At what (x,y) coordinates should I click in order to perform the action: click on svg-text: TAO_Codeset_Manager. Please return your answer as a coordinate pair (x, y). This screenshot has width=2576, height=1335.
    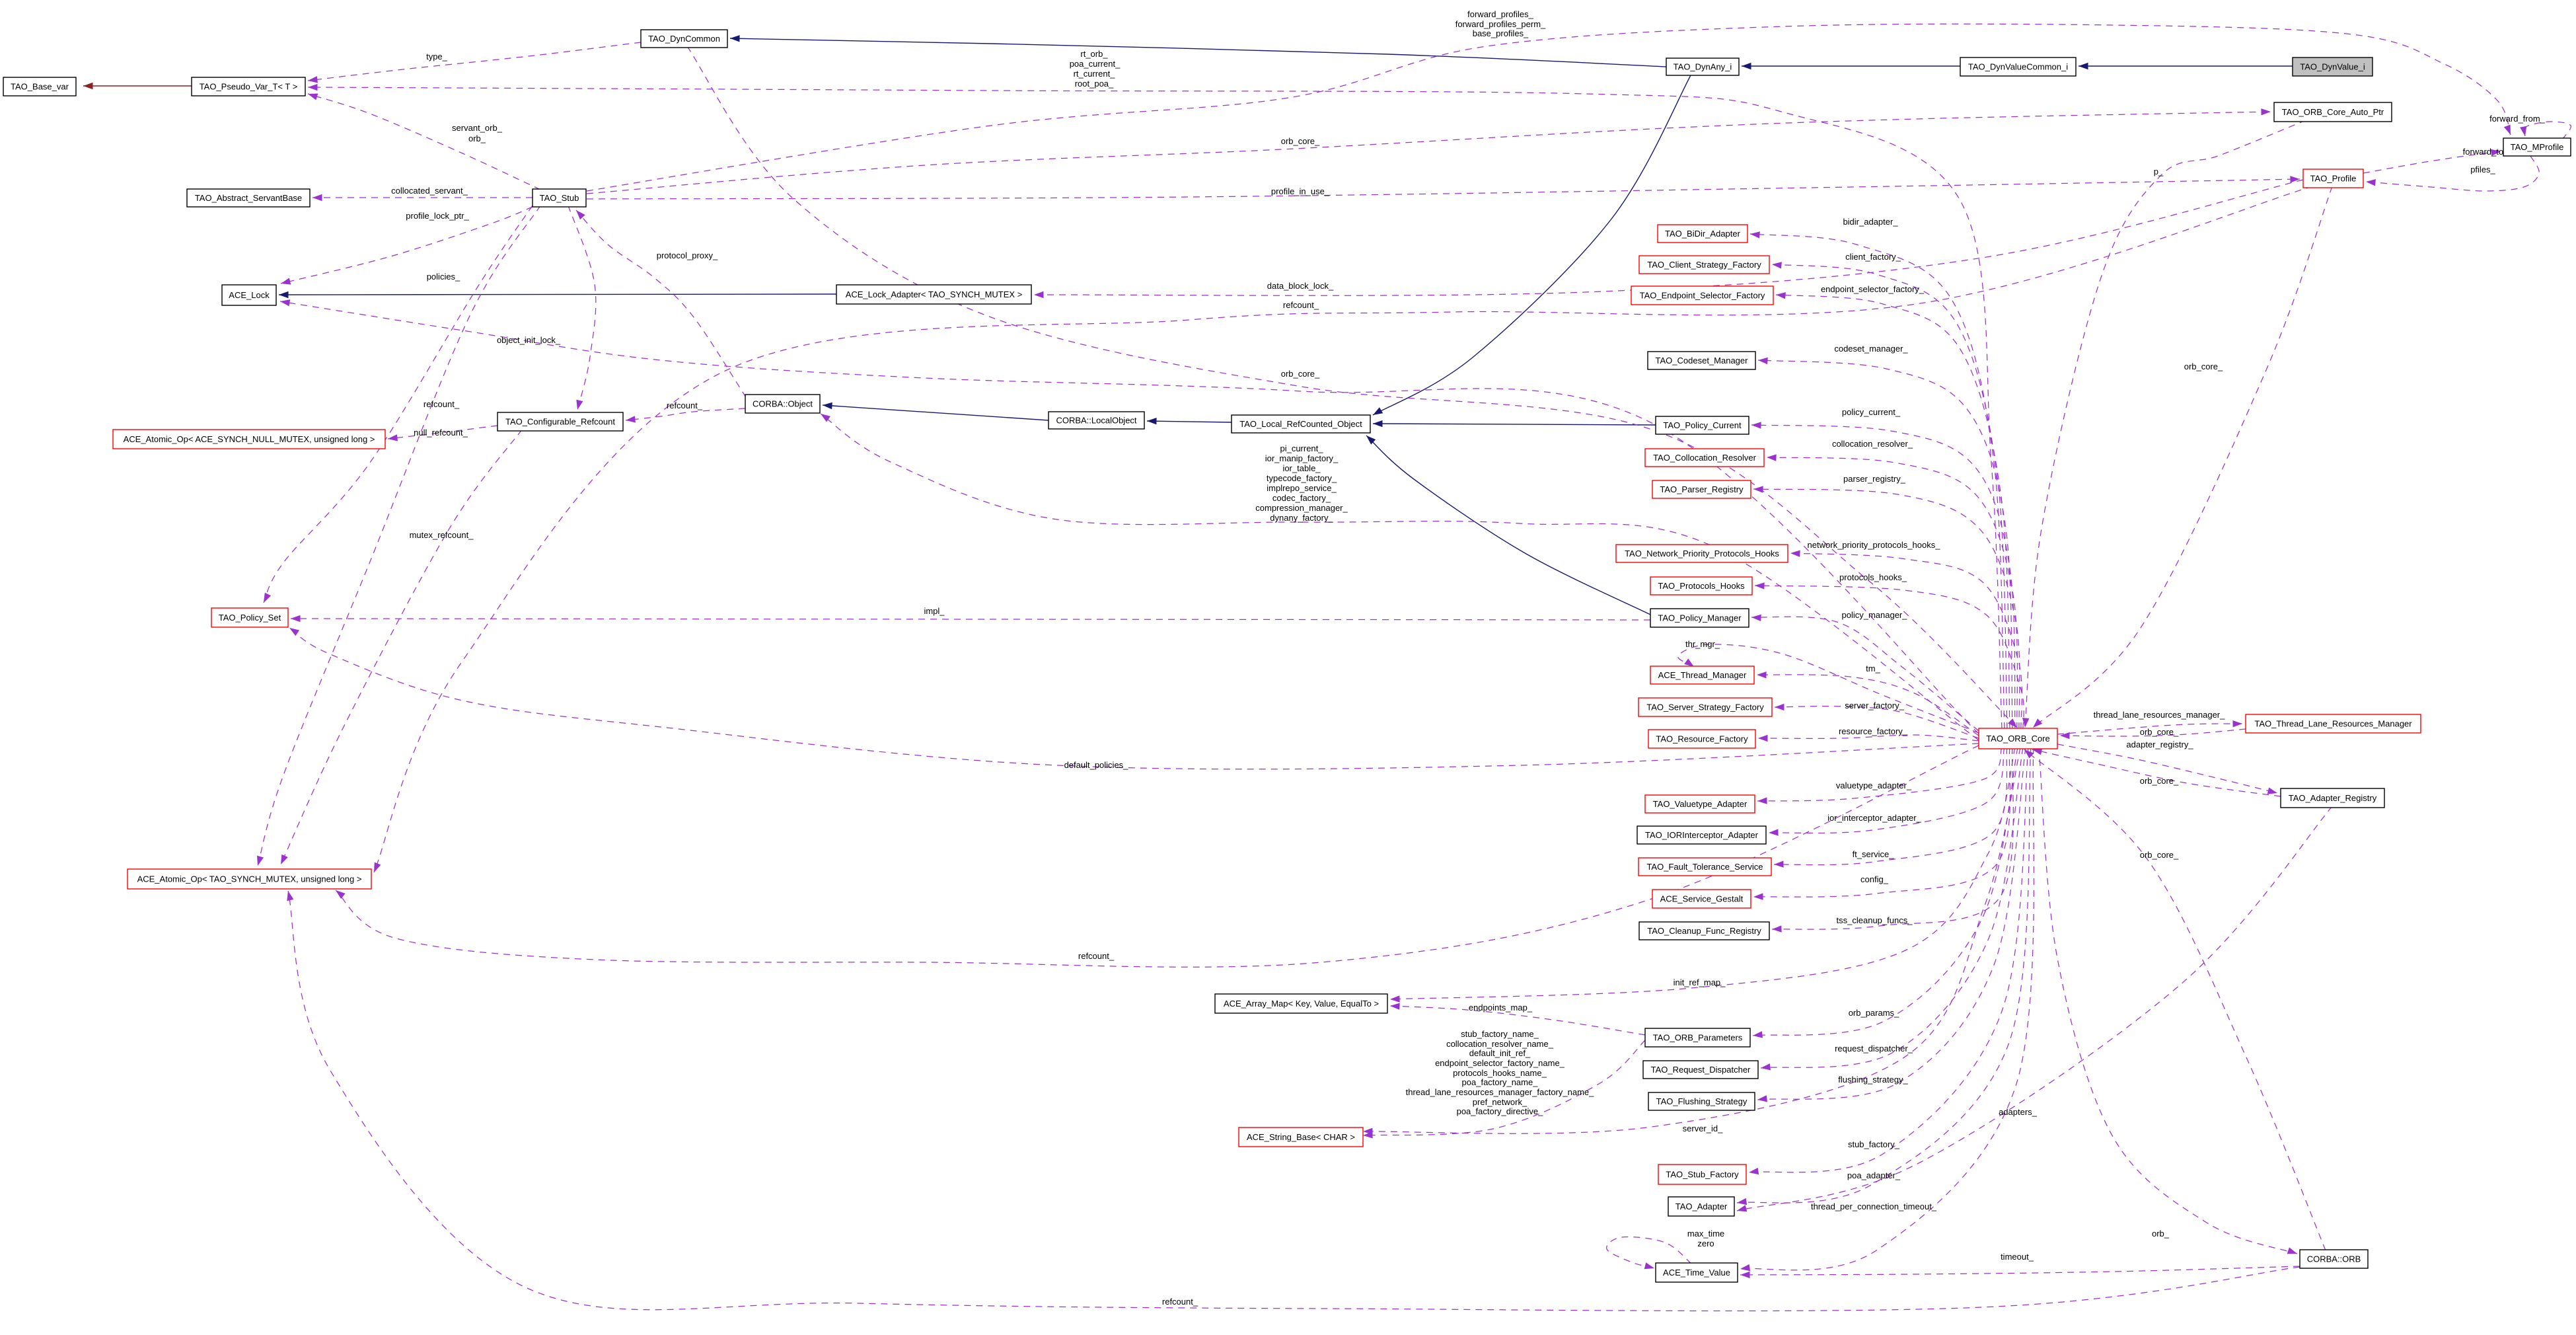
    Looking at the image, I should click on (1702, 360).